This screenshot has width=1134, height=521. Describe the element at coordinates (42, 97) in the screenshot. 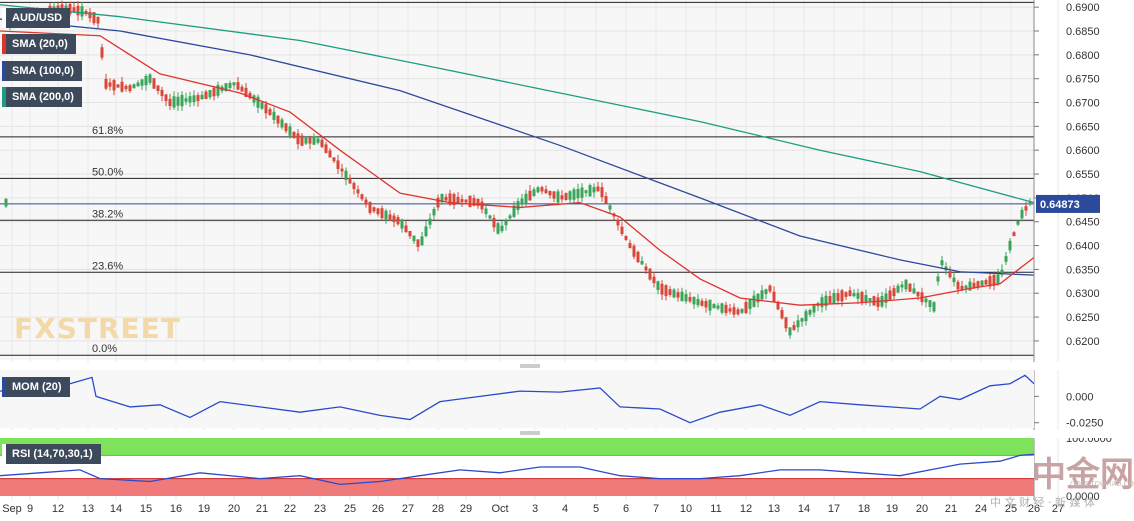

I see `legend-sma200: SMA (200,0)` at that location.